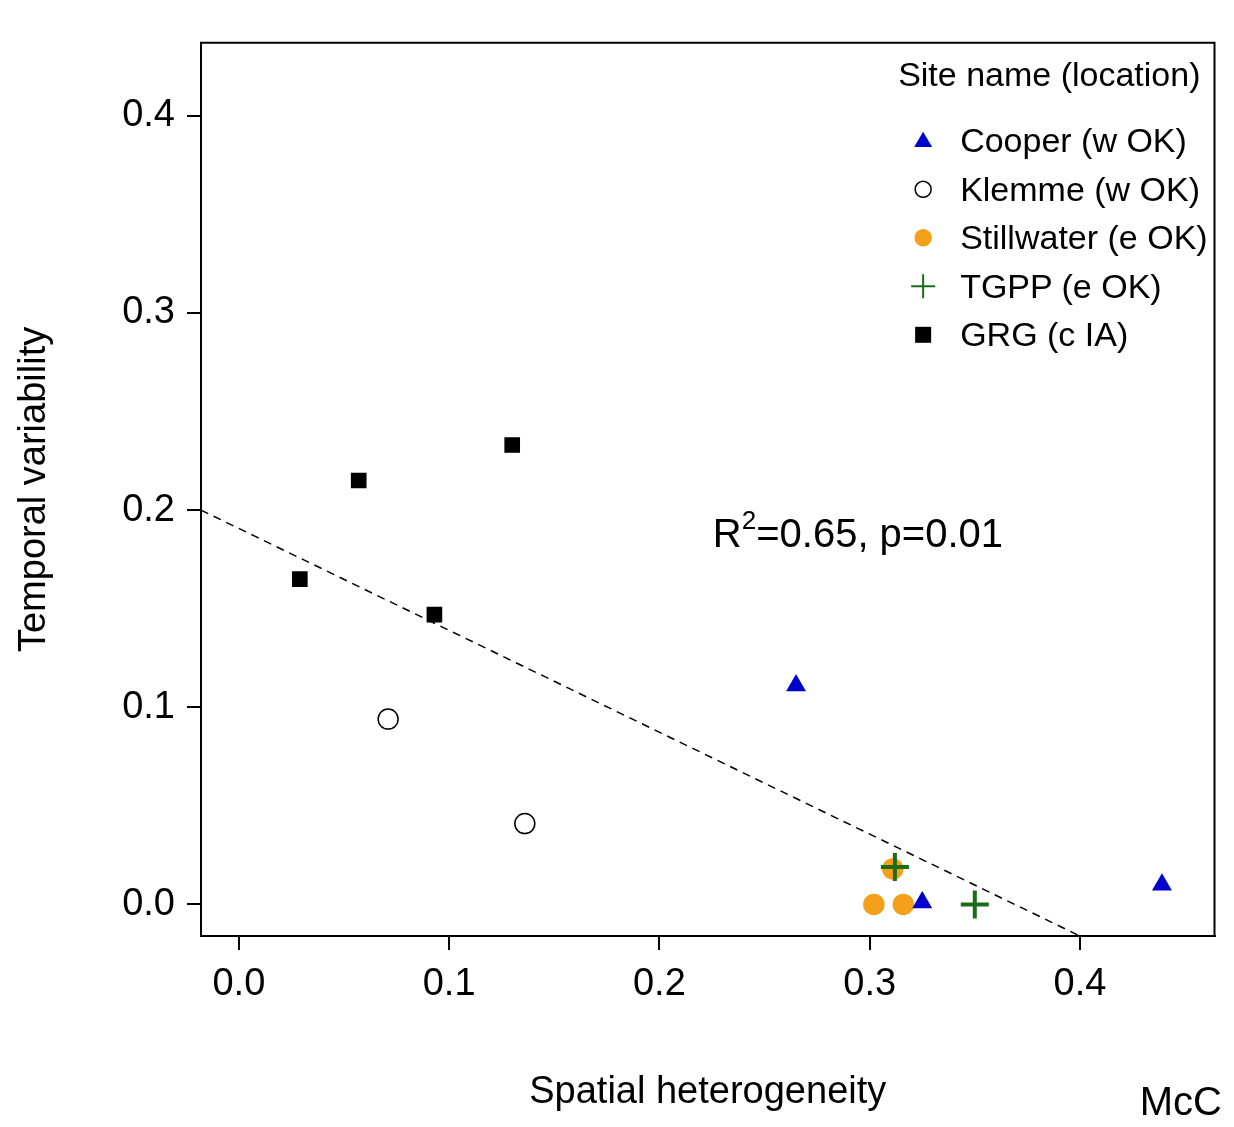 This screenshot has width=1234, height=1127. What do you see at coordinates (148, 507) in the screenshot?
I see `y-tick-label: 0.2` at bounding box center [148, 507].